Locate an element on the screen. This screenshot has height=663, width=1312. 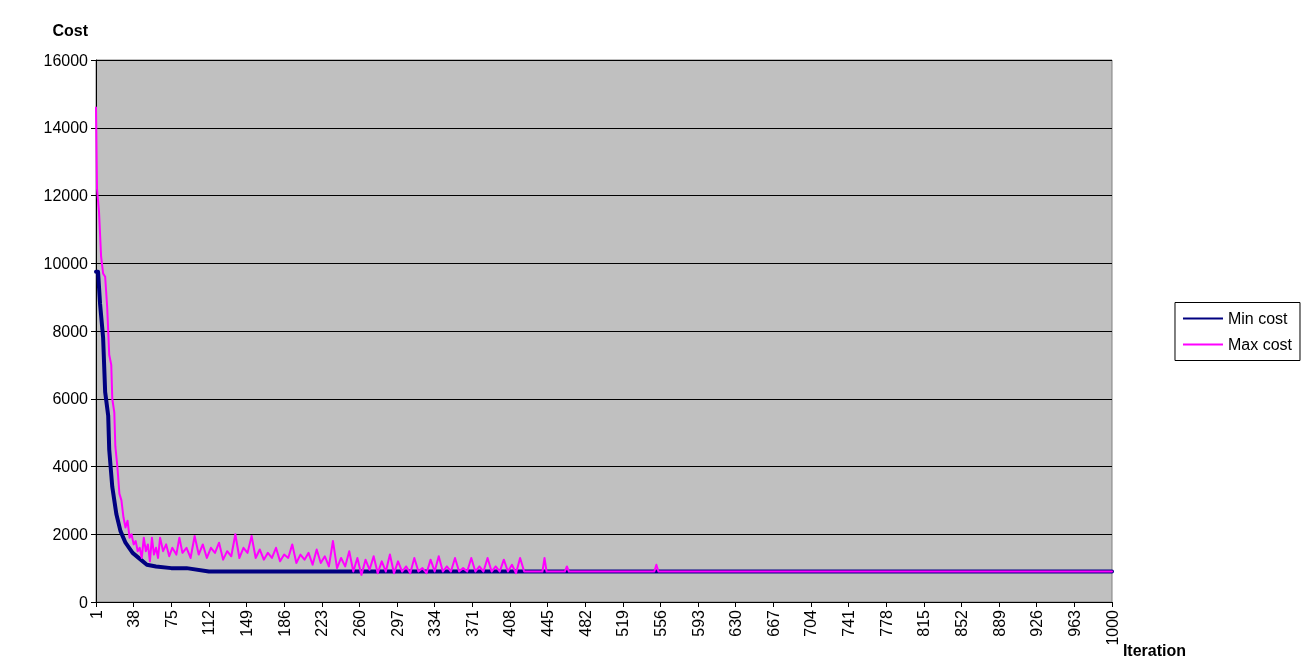
y-tick-label: 14000 is located at coordinates (66, 128).